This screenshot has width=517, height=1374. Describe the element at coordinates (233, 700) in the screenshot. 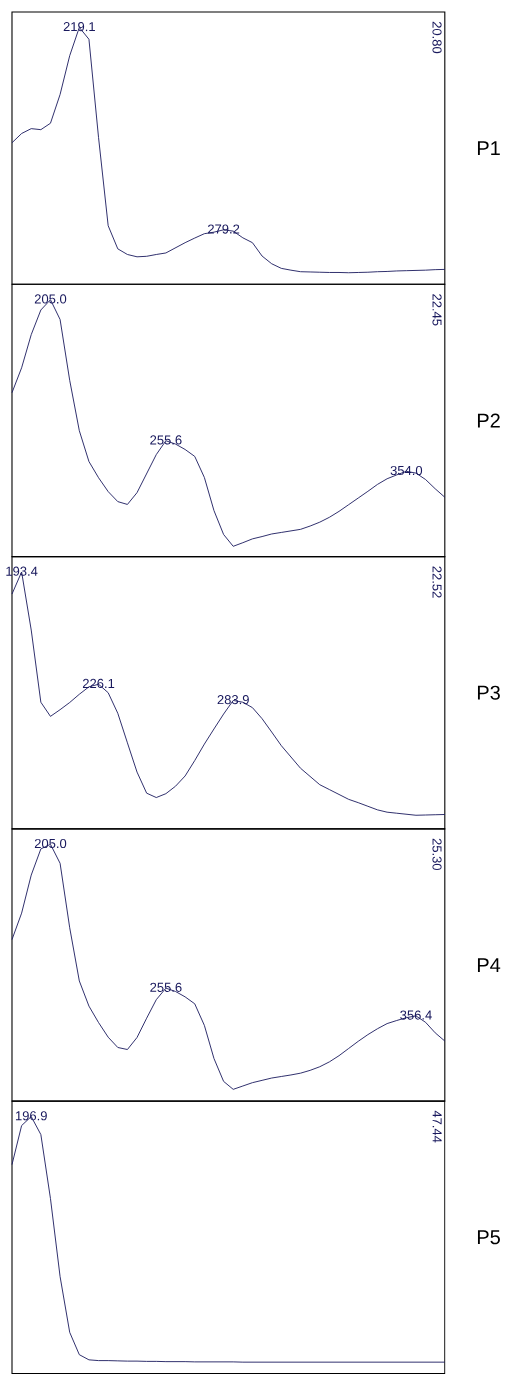

I see `annotation: 283.9` at that location.